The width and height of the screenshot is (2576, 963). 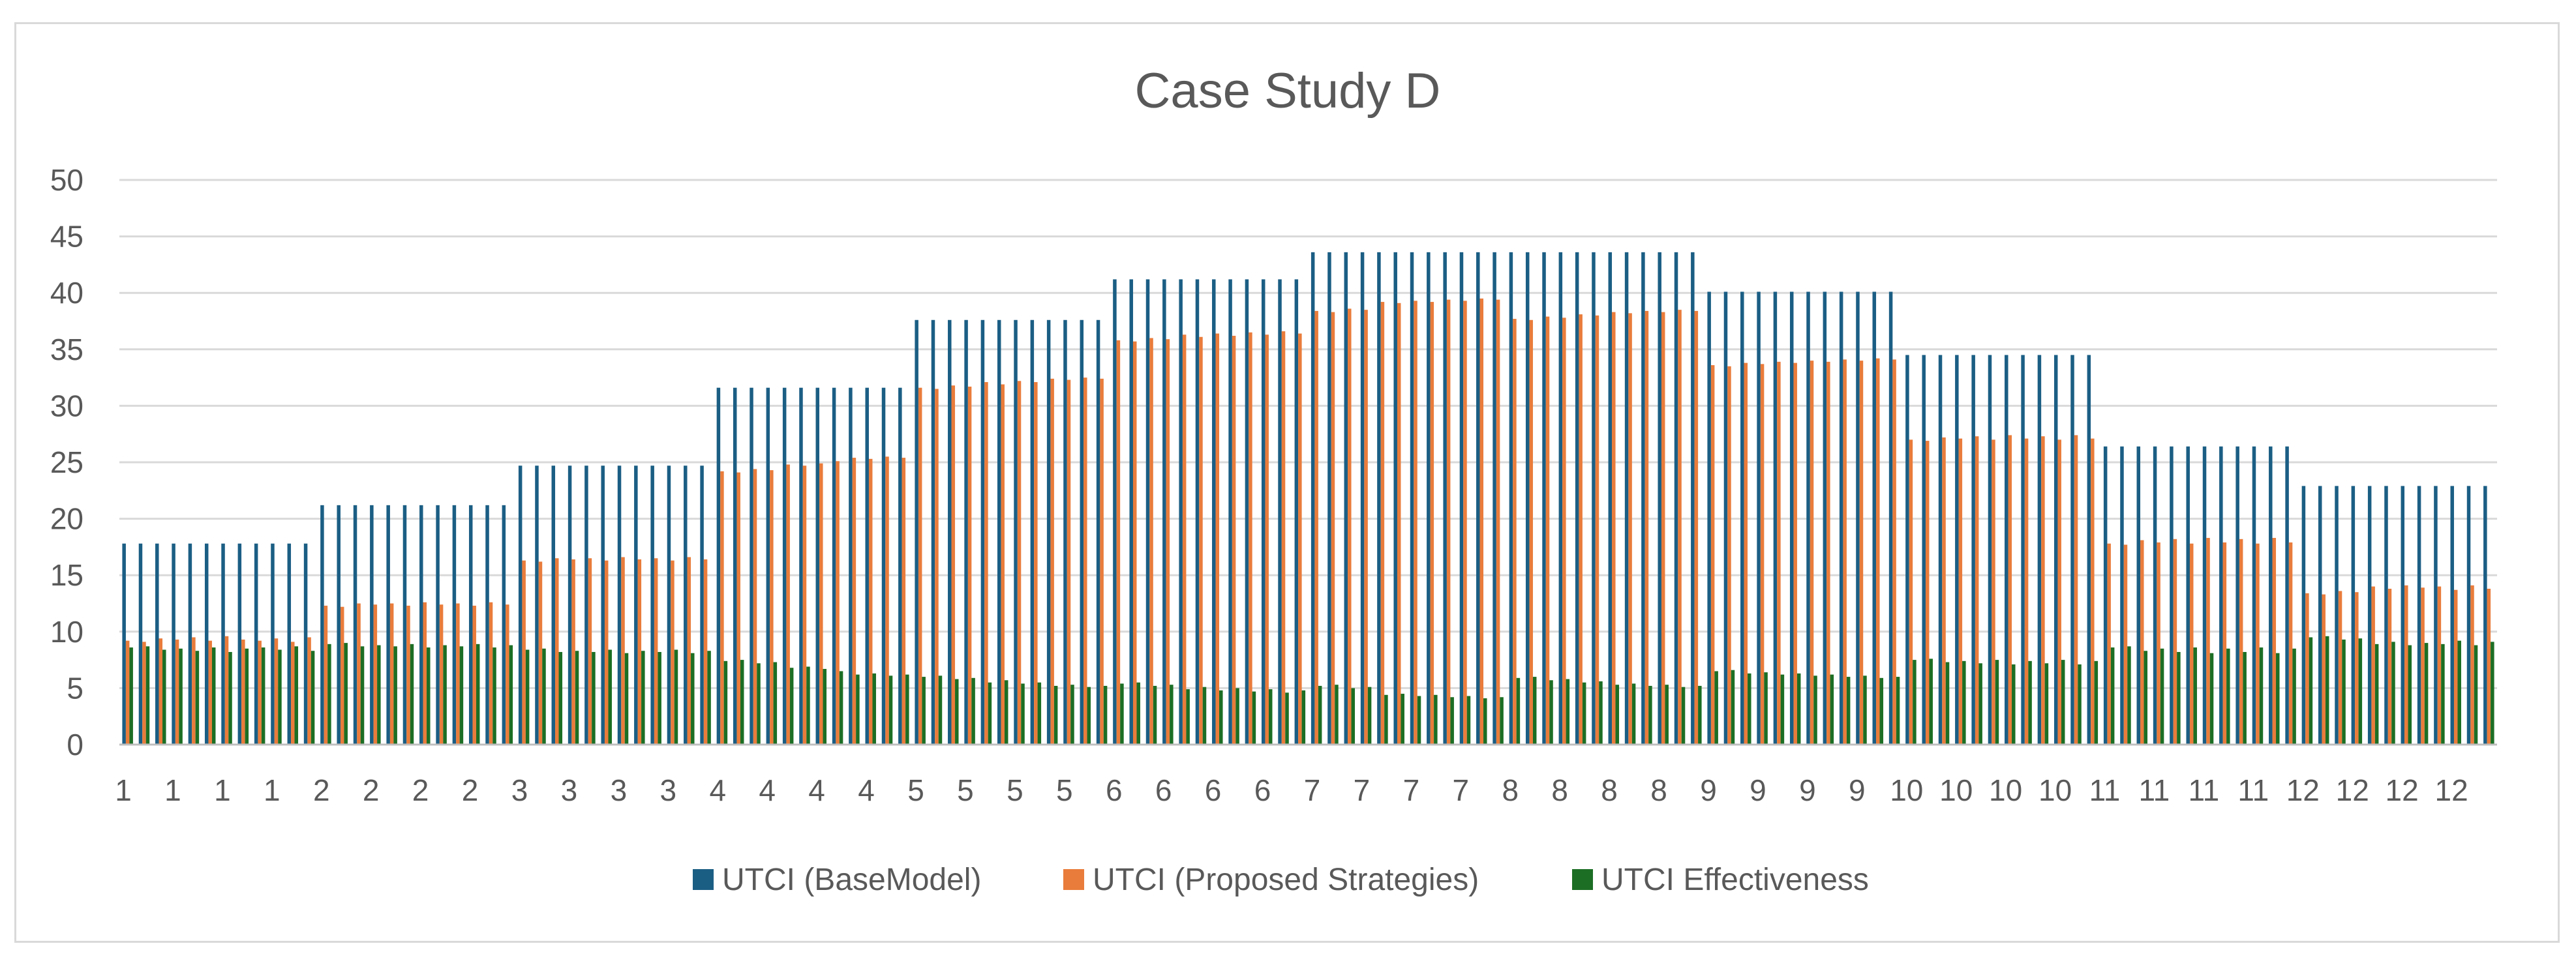 What do you see at coordinates (703, 879) in the screenshot?
I see `legend-swatch` at bounding box center [703, 879].